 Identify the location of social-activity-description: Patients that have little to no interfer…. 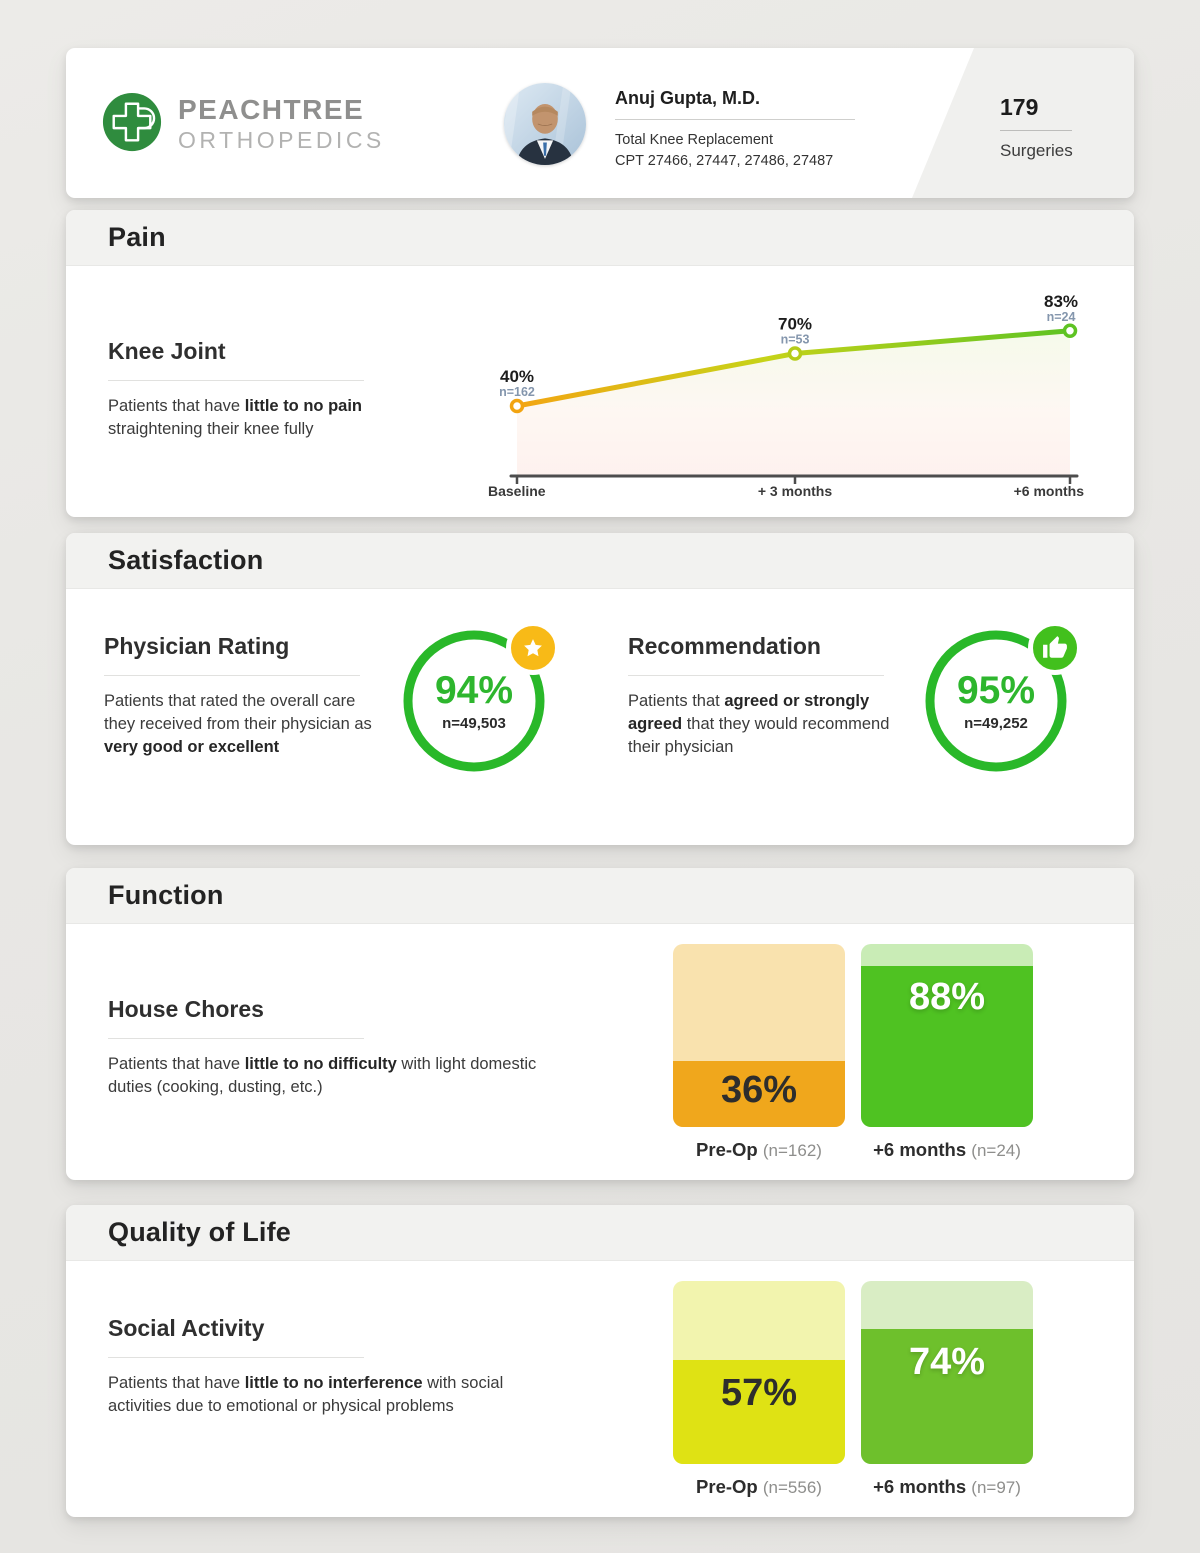
(306, 1394).